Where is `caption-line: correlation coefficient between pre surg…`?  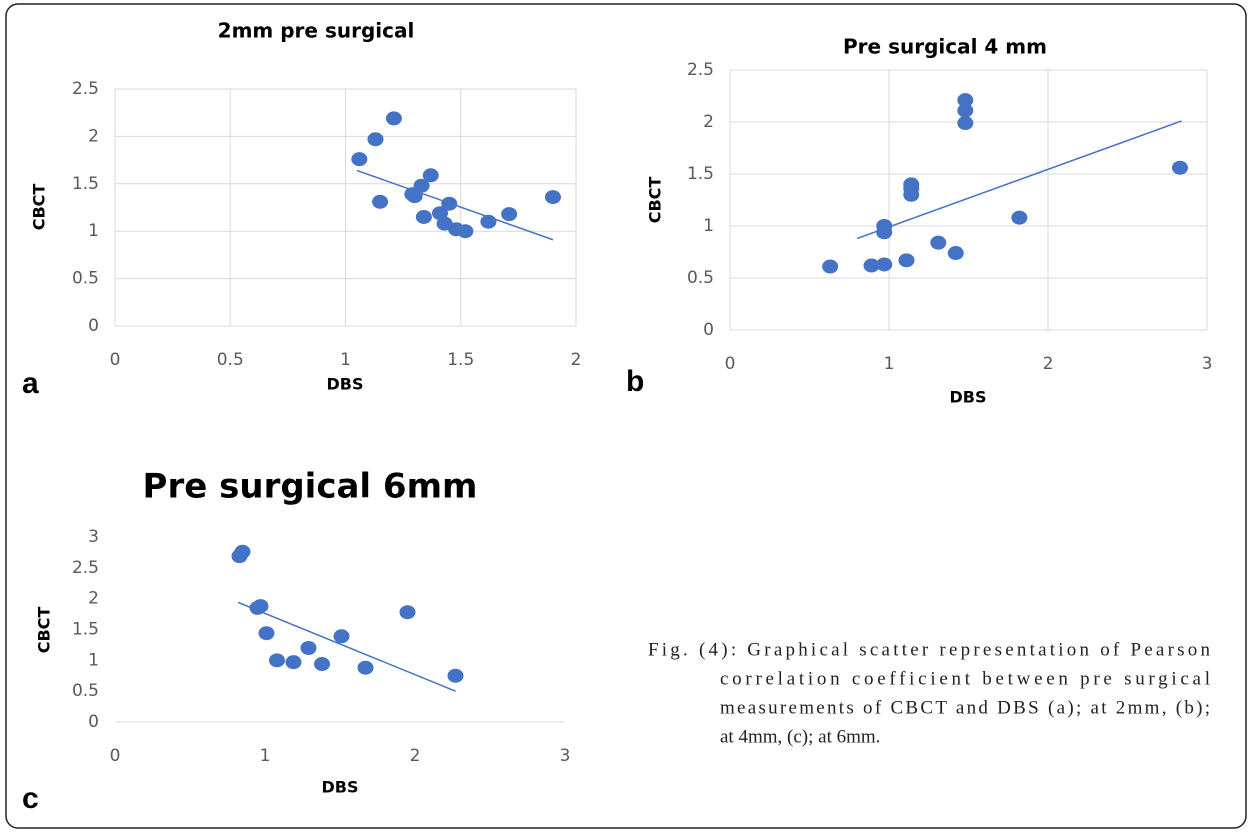
caption-line: correlation coefficient between pre surg… is located at coordinates (965, 678).